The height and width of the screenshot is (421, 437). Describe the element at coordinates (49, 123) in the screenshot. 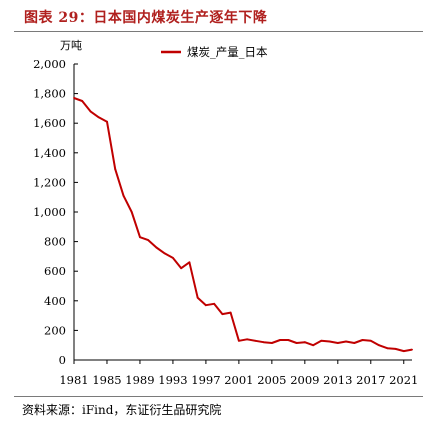

I see `y-tick-label: 1,600` at that location.